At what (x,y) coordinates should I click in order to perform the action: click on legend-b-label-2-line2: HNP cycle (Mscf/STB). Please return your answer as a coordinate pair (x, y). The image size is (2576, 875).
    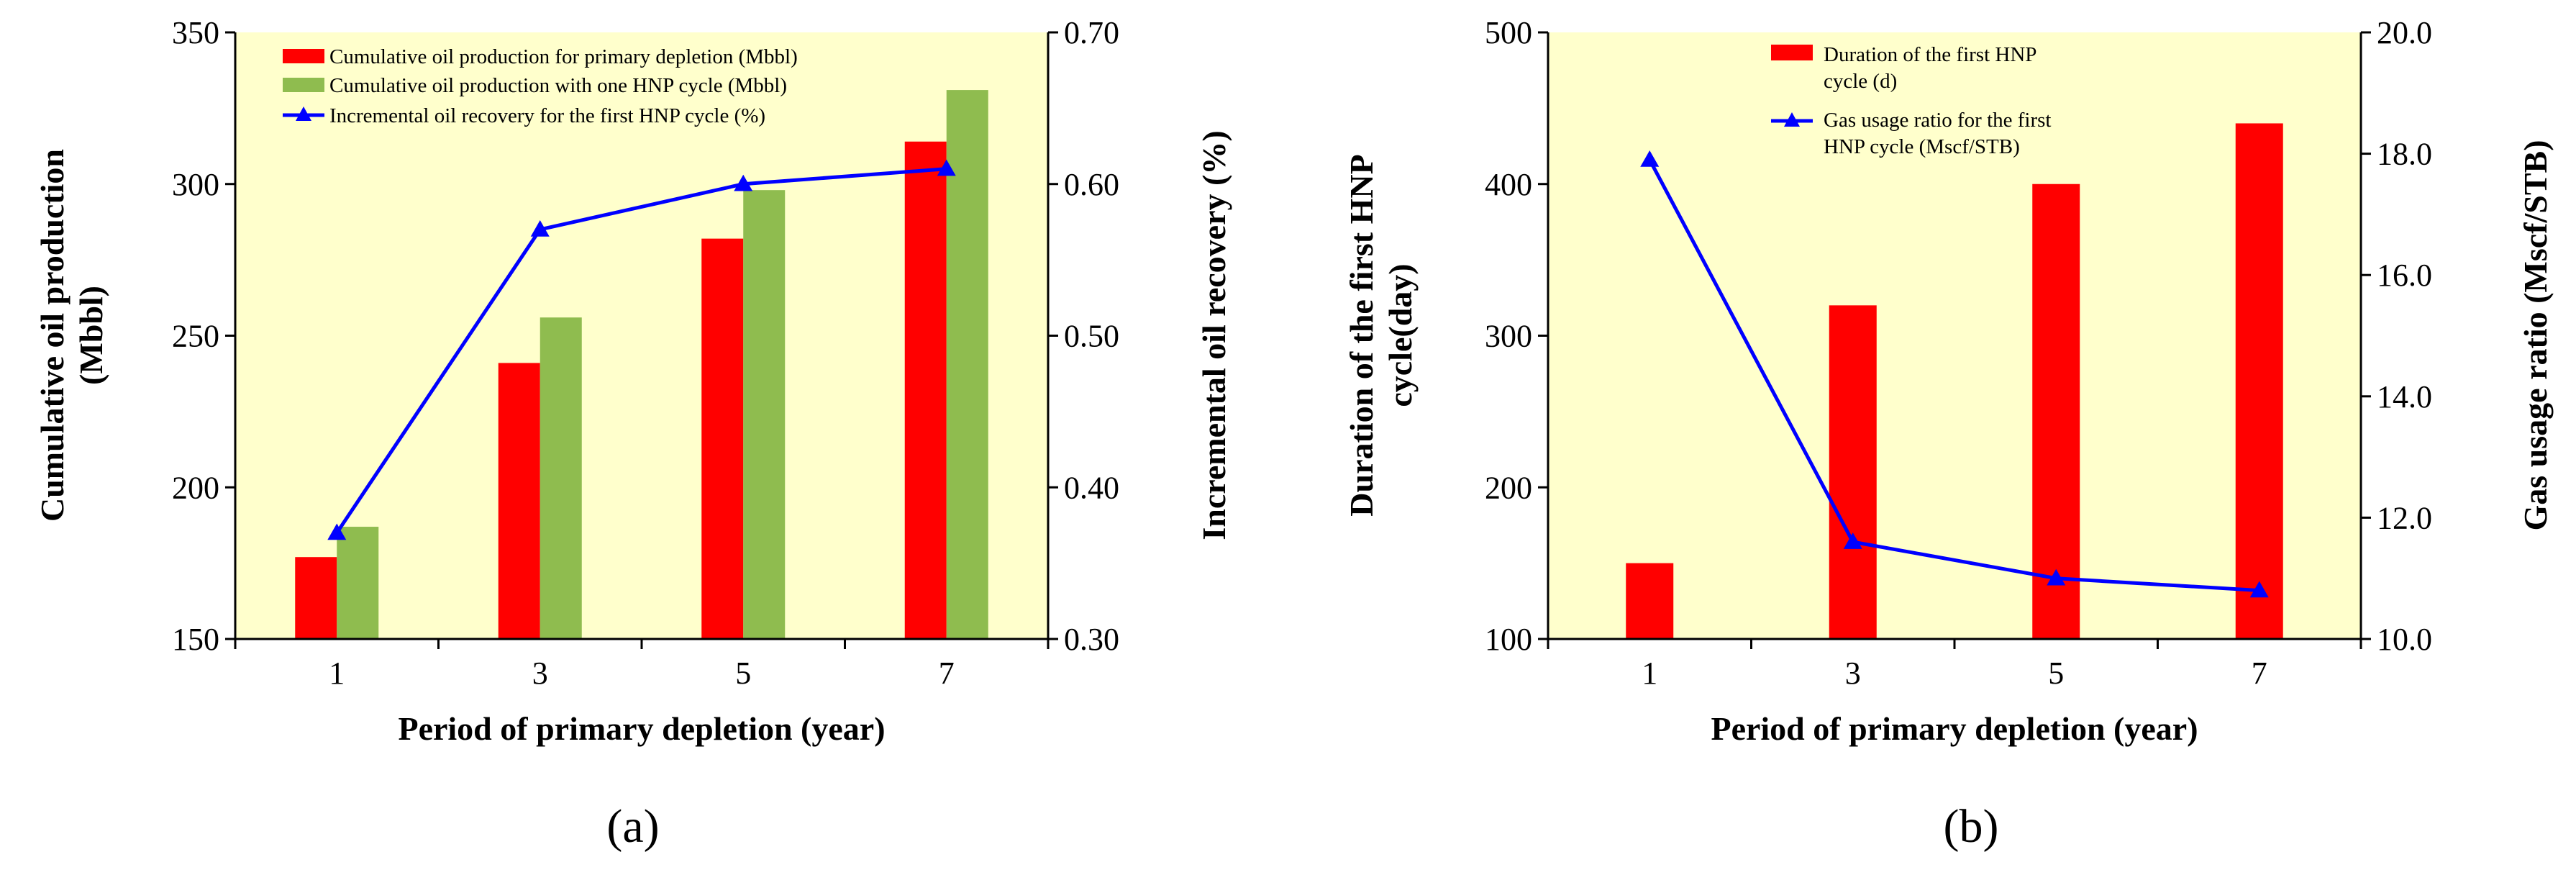
    Looking at the image, I should click on (1922, 146).